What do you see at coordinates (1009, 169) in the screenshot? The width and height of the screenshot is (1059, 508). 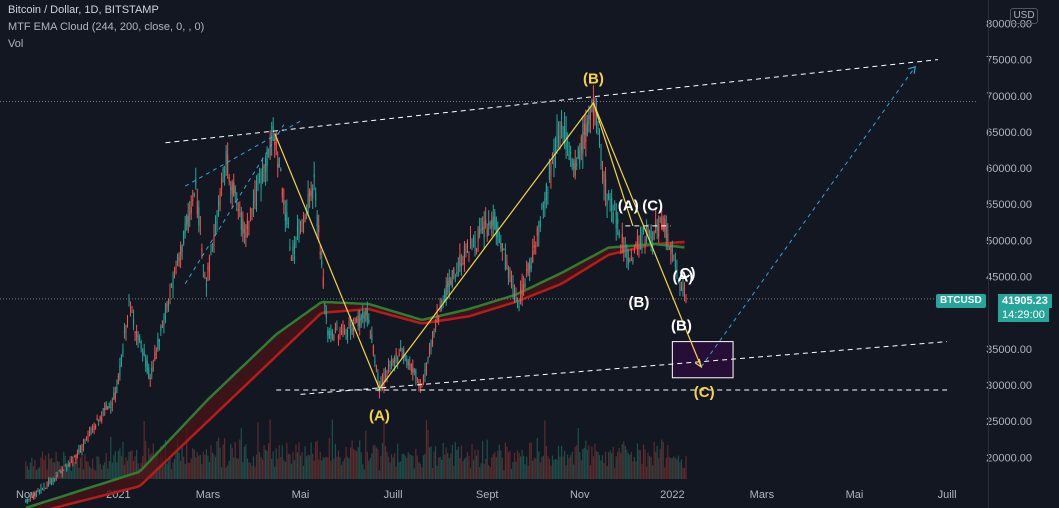 I see `y-tick-label: 60000.00` at bounding box center [1009, 169].